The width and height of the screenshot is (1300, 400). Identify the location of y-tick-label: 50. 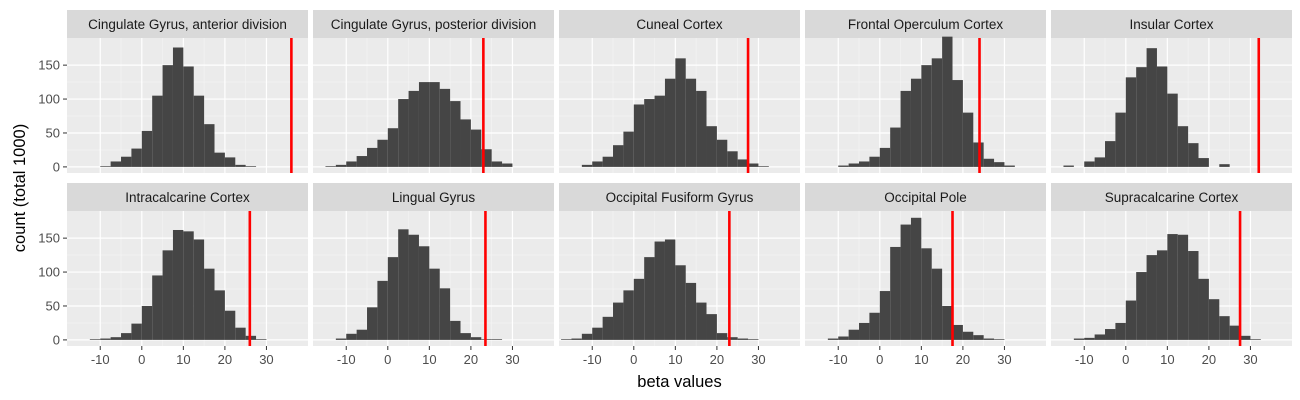
(53, 305).